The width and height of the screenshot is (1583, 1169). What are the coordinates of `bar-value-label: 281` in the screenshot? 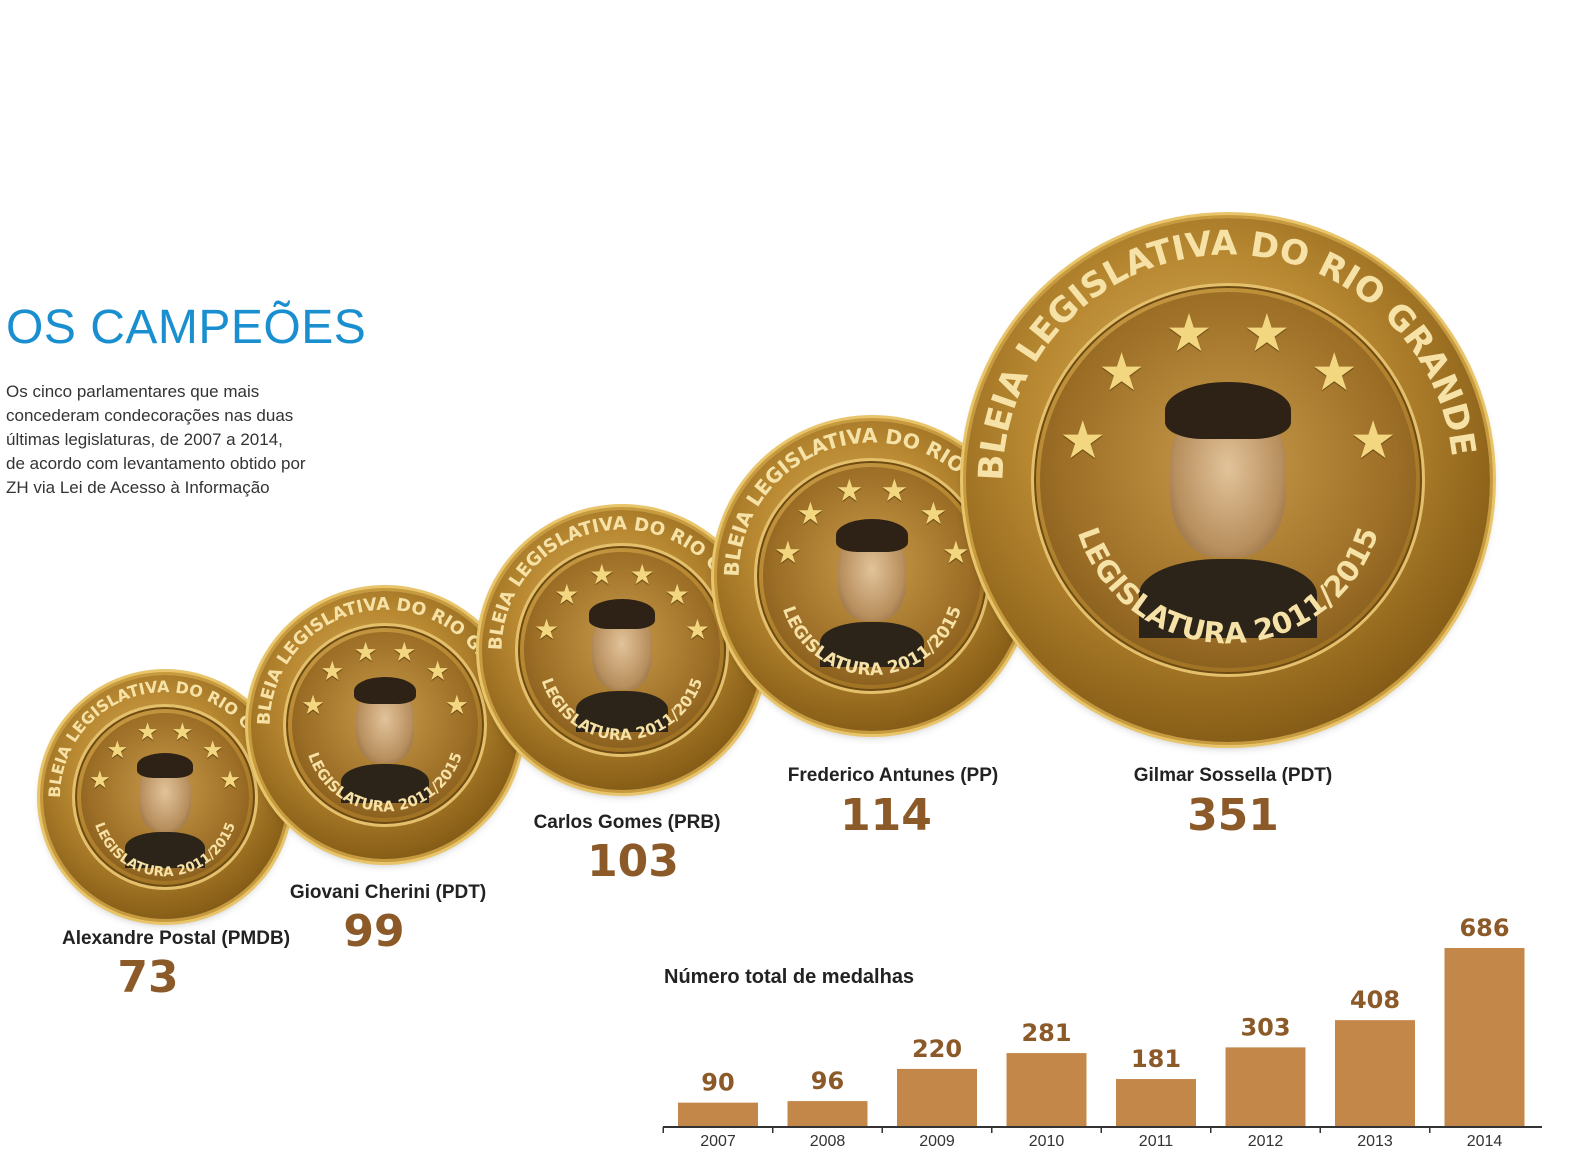 It's located at (1046, 1033).